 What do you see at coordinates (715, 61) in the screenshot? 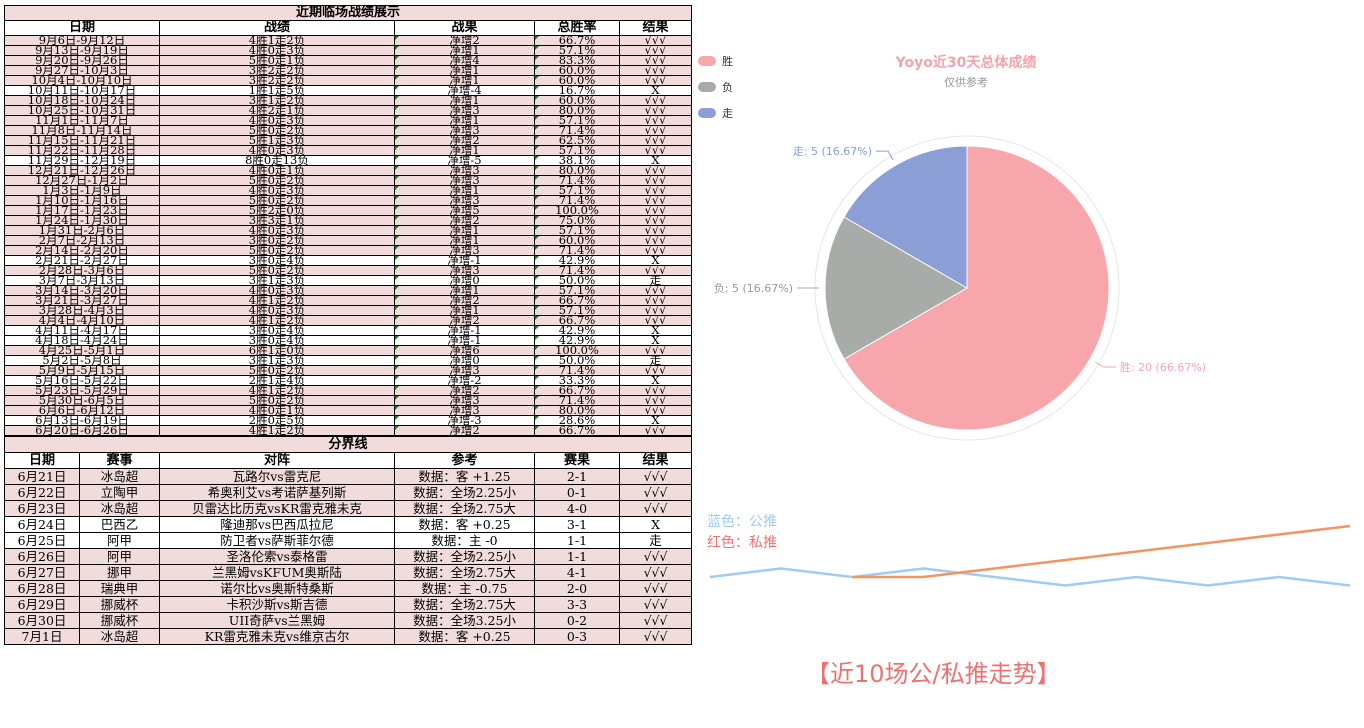
I see `legend-item-win: 胜` at bounding box center [715, 61].